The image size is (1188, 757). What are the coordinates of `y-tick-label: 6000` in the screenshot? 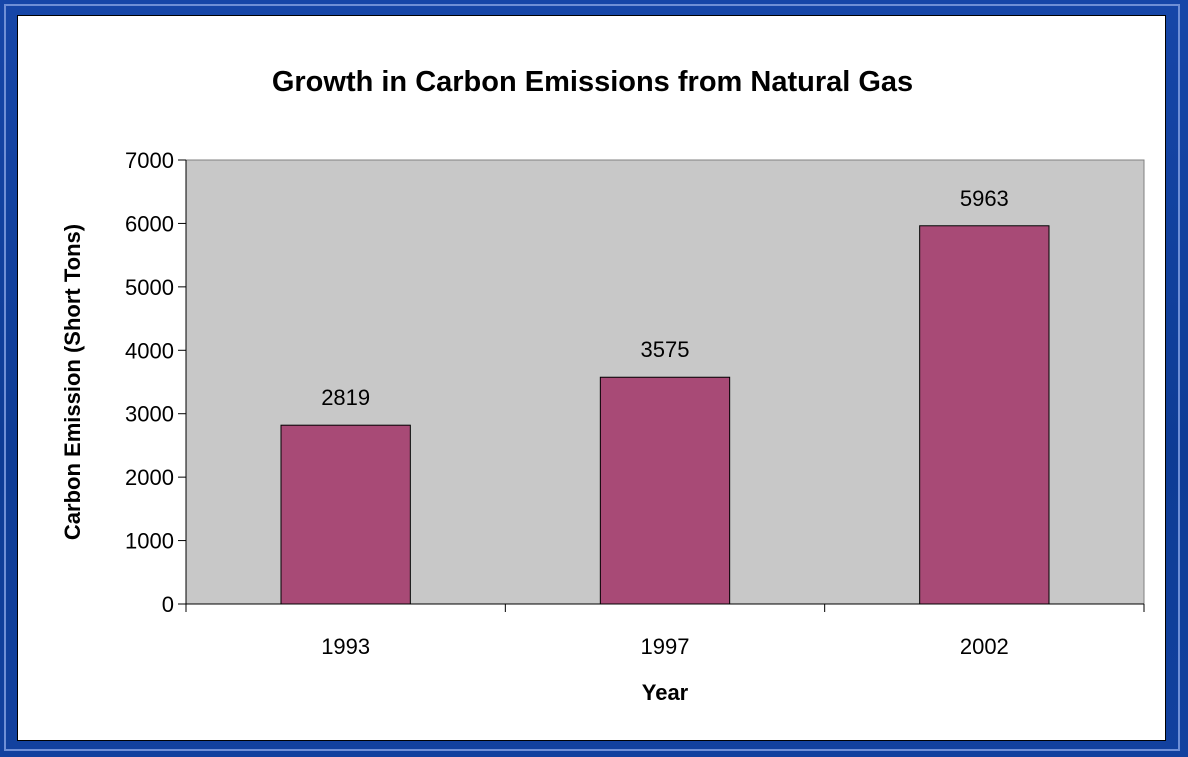 It's located at (149, 223).